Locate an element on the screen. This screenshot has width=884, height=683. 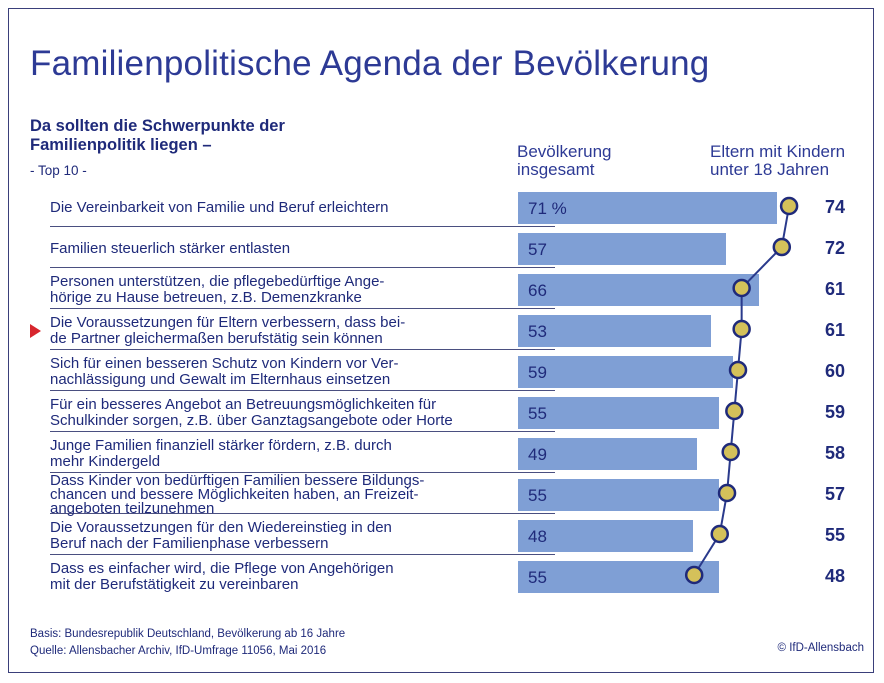
parents-value-label: 58 is located at coordinates (834, 453).